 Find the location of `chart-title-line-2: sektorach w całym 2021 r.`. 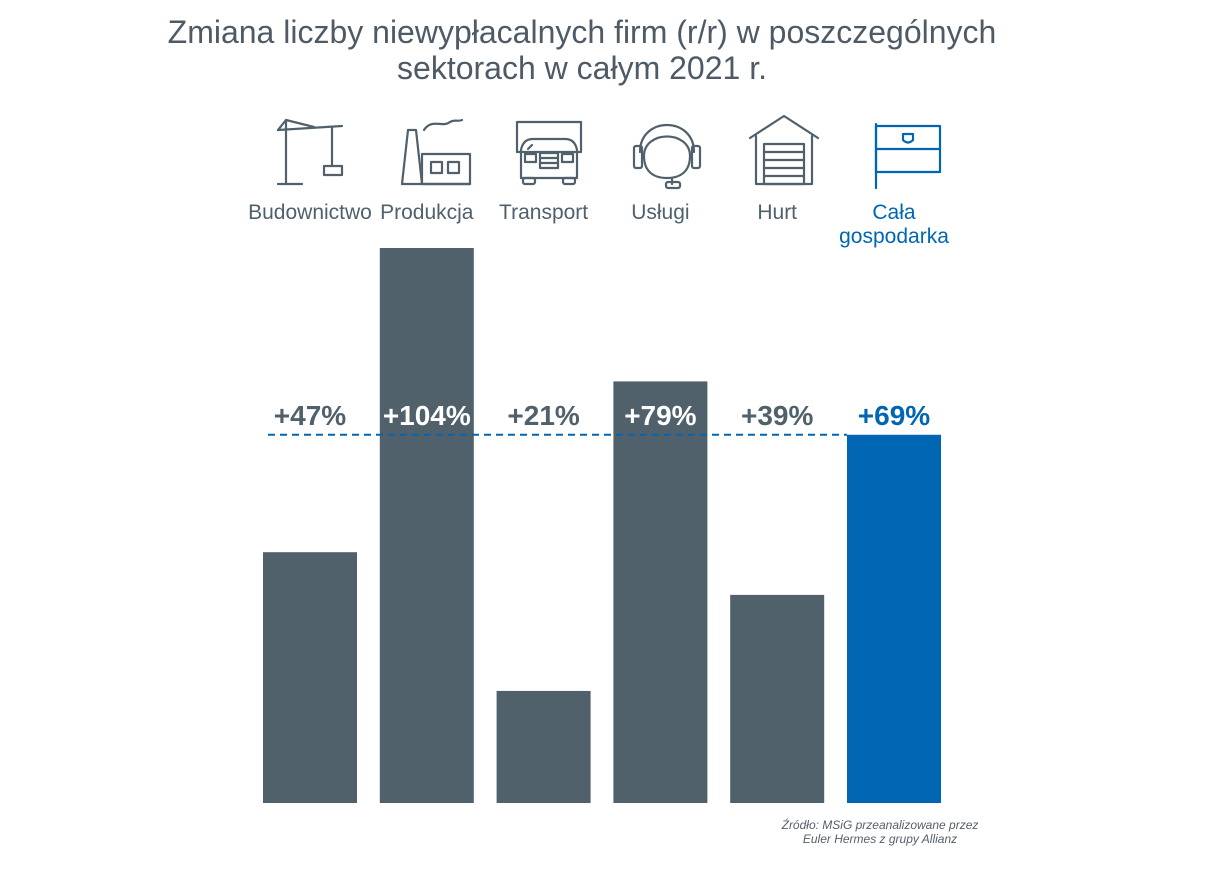

chart-title-line-2: sektorach w całym 2021 r. is located at coordinates (582, 68).